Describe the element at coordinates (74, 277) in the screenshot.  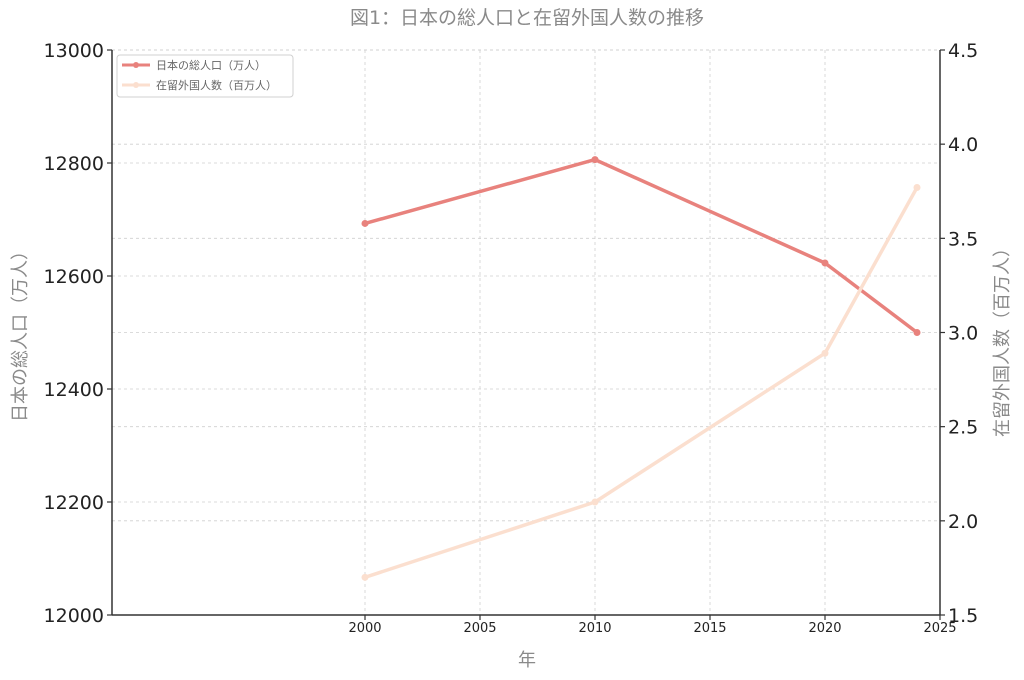
I see `left-tick-label: 12600` at that location.